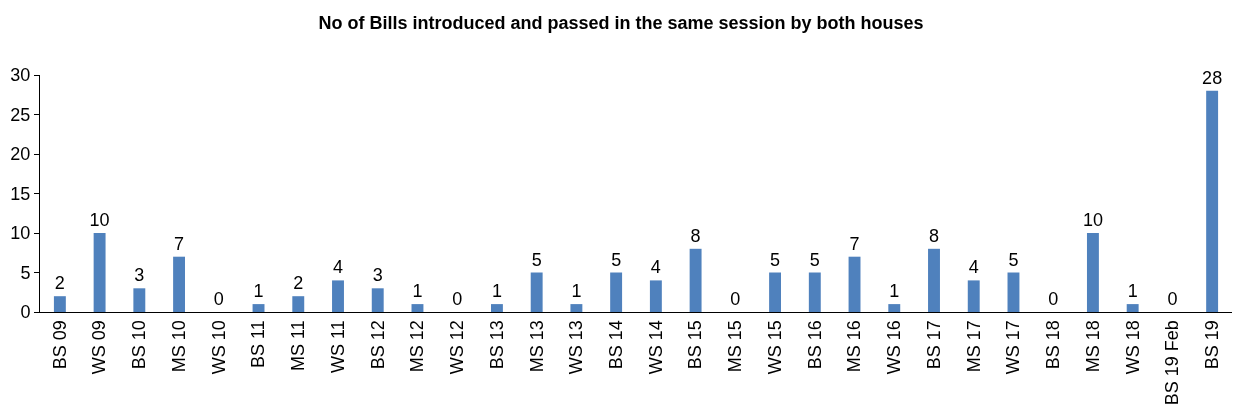  What do you see at coordinates (894, 347) in the screenshot?
I see `x-tick-label: WS 16` at bounding box center [894, 347].